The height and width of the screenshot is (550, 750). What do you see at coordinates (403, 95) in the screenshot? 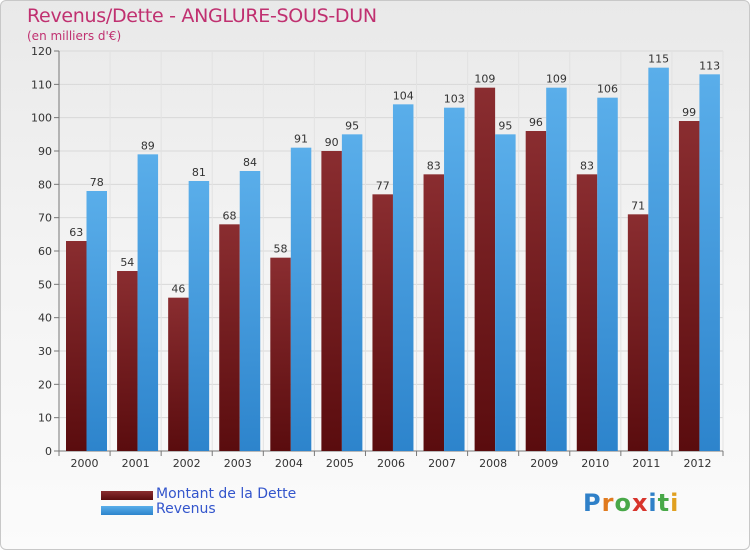
I see `data-label: 104` at bounding box center [403, 95].